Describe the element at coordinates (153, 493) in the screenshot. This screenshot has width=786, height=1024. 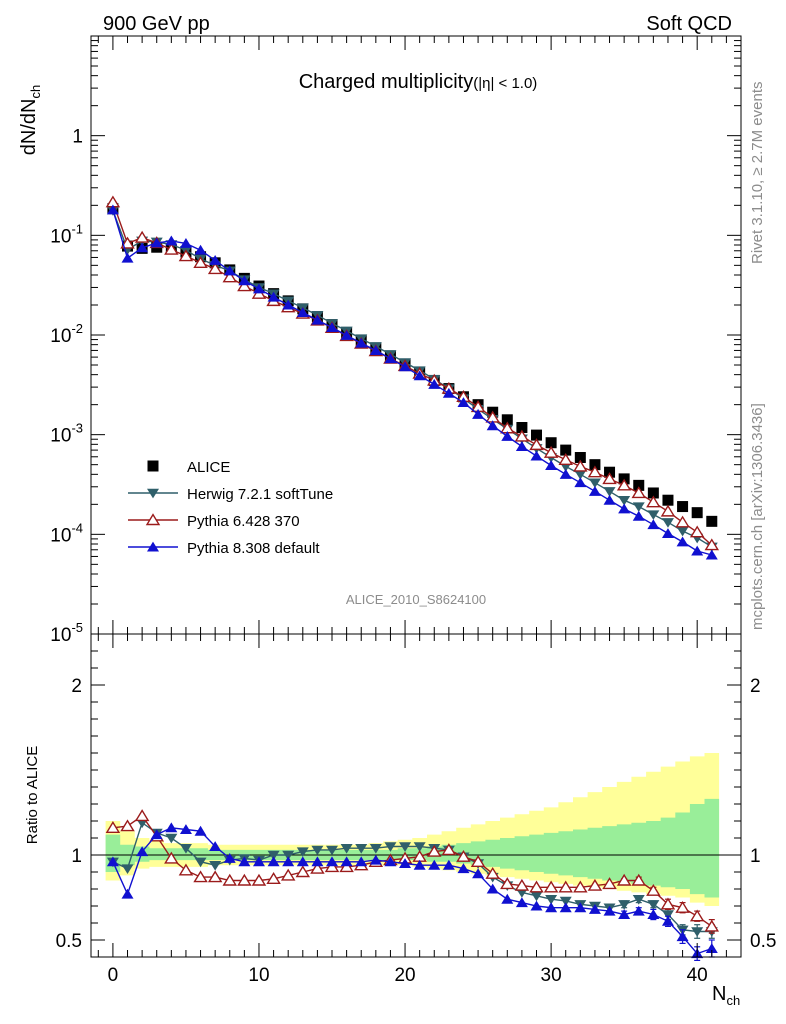
I see `legend-marker` at that location.